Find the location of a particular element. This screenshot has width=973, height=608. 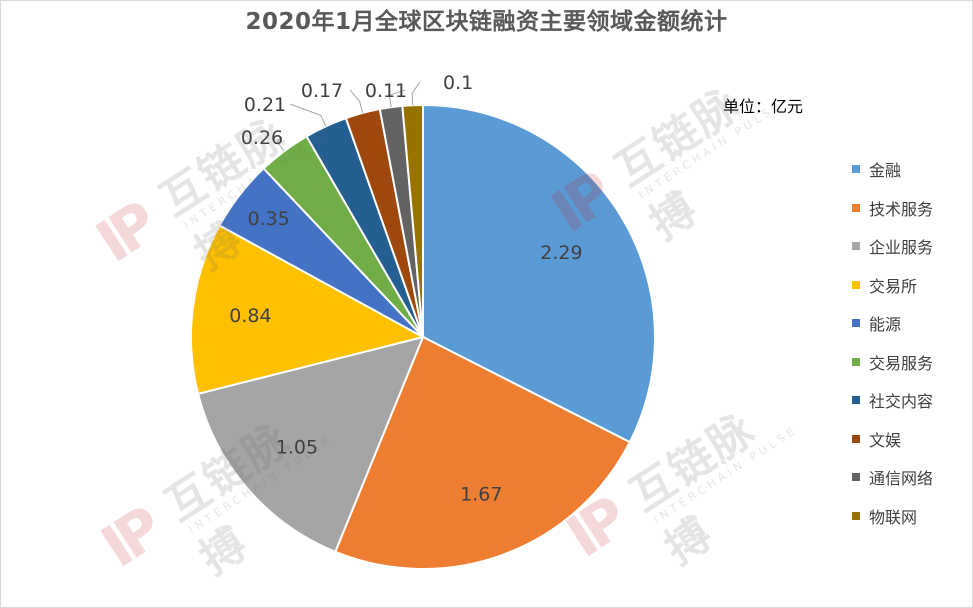

data-label-10: 0.1 is located at coordinates (458, 83).